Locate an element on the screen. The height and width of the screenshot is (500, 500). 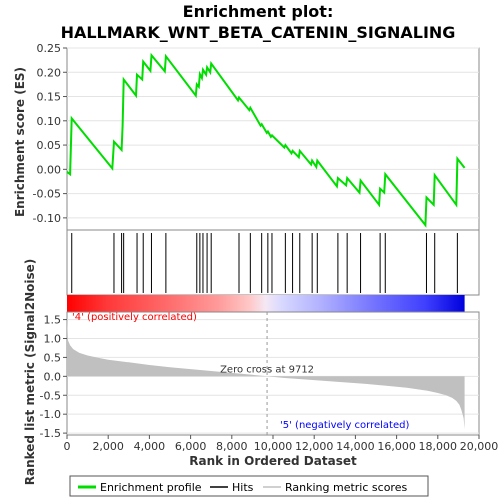
es-y-tick-label: -0.05 is located at coordinates (47, 194).